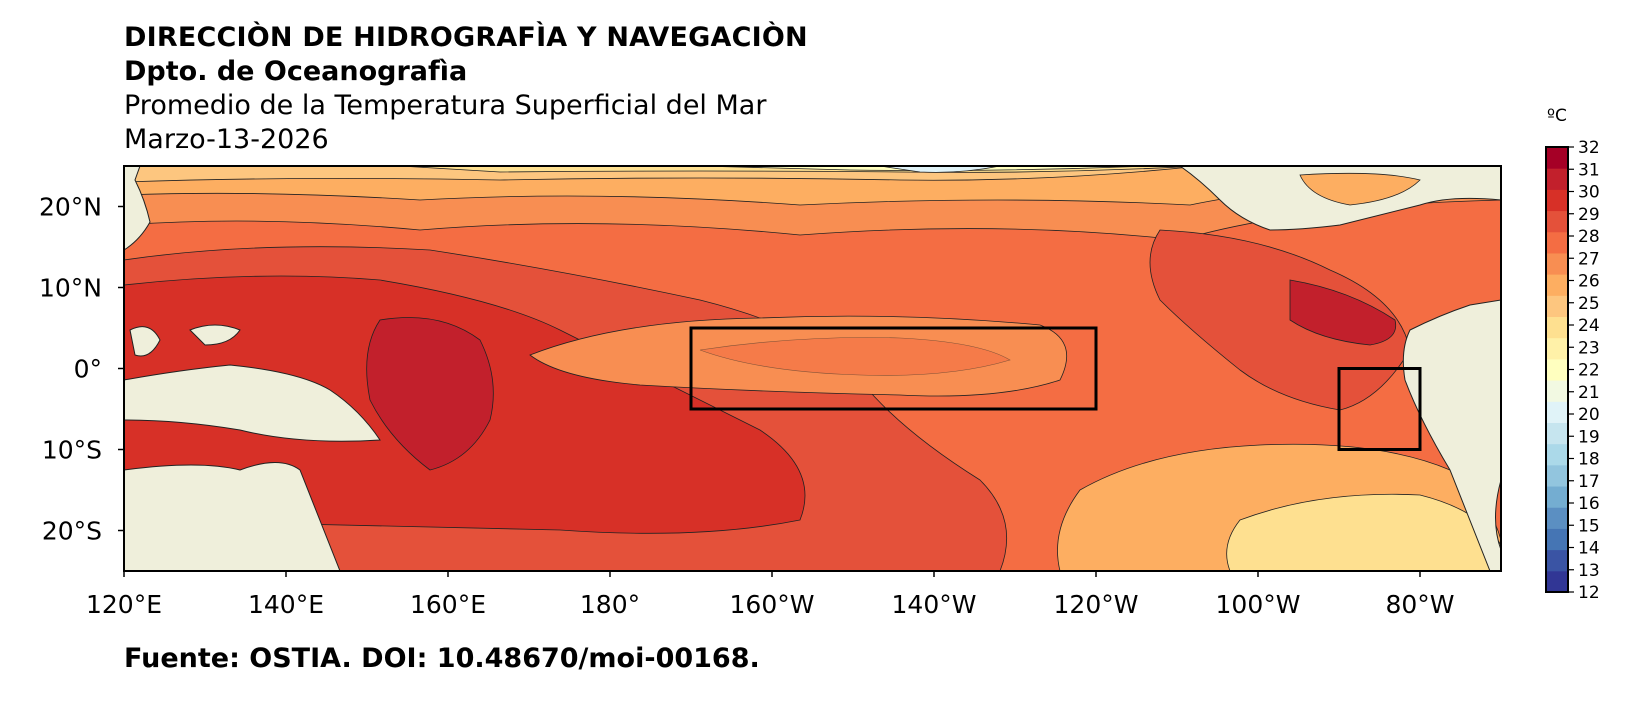 This screenshot has width=1651, height=703. I want to click on map-date: Marzo-13-2026, so click(226, 139).